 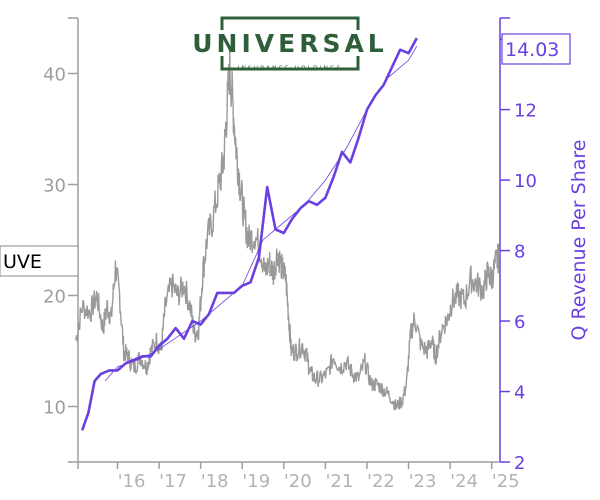 I want to click on ticker-box: UVE, so click(x=39, y=261).